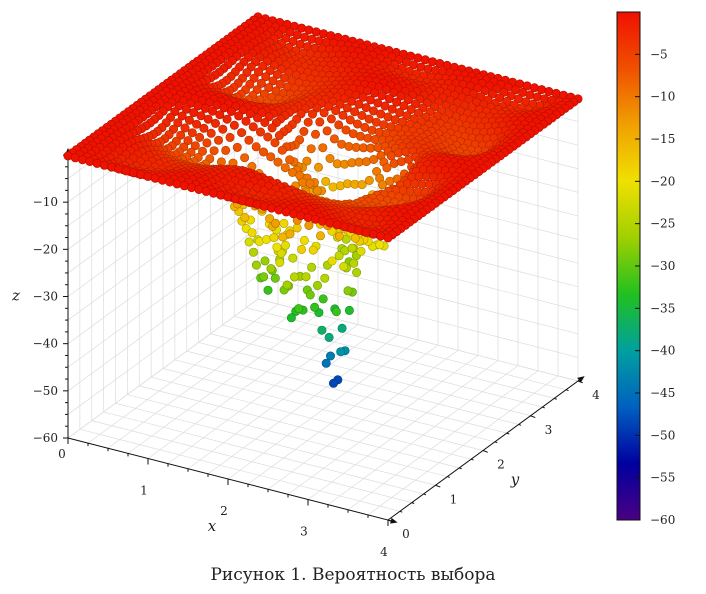 This screenshot has width=706, height=594. What do you see at coordinates (662, 224) in the screenshot?
I see `colorbar-tick-label: −25` at bounding box center [662, 224].